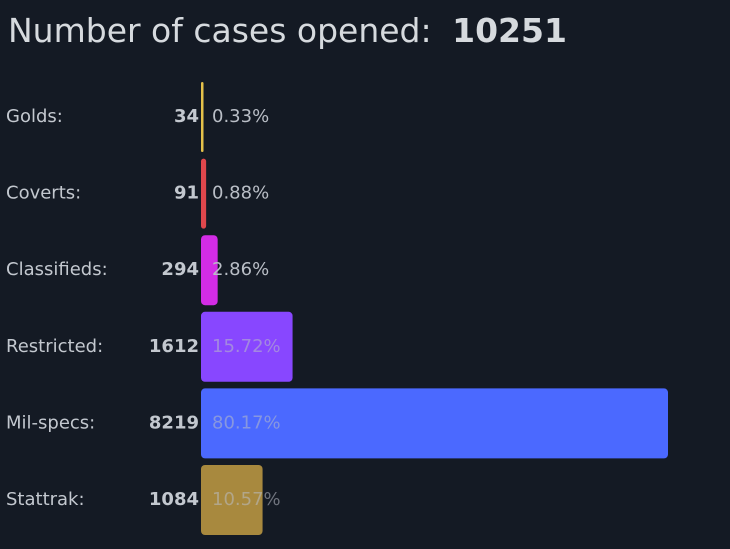 The height and width of the screenshot is (549, 730). What do you see at coordinates (246, 422) in the screenshot?
I see `percent-label: 80.17%` at bounding box center [246, 422].